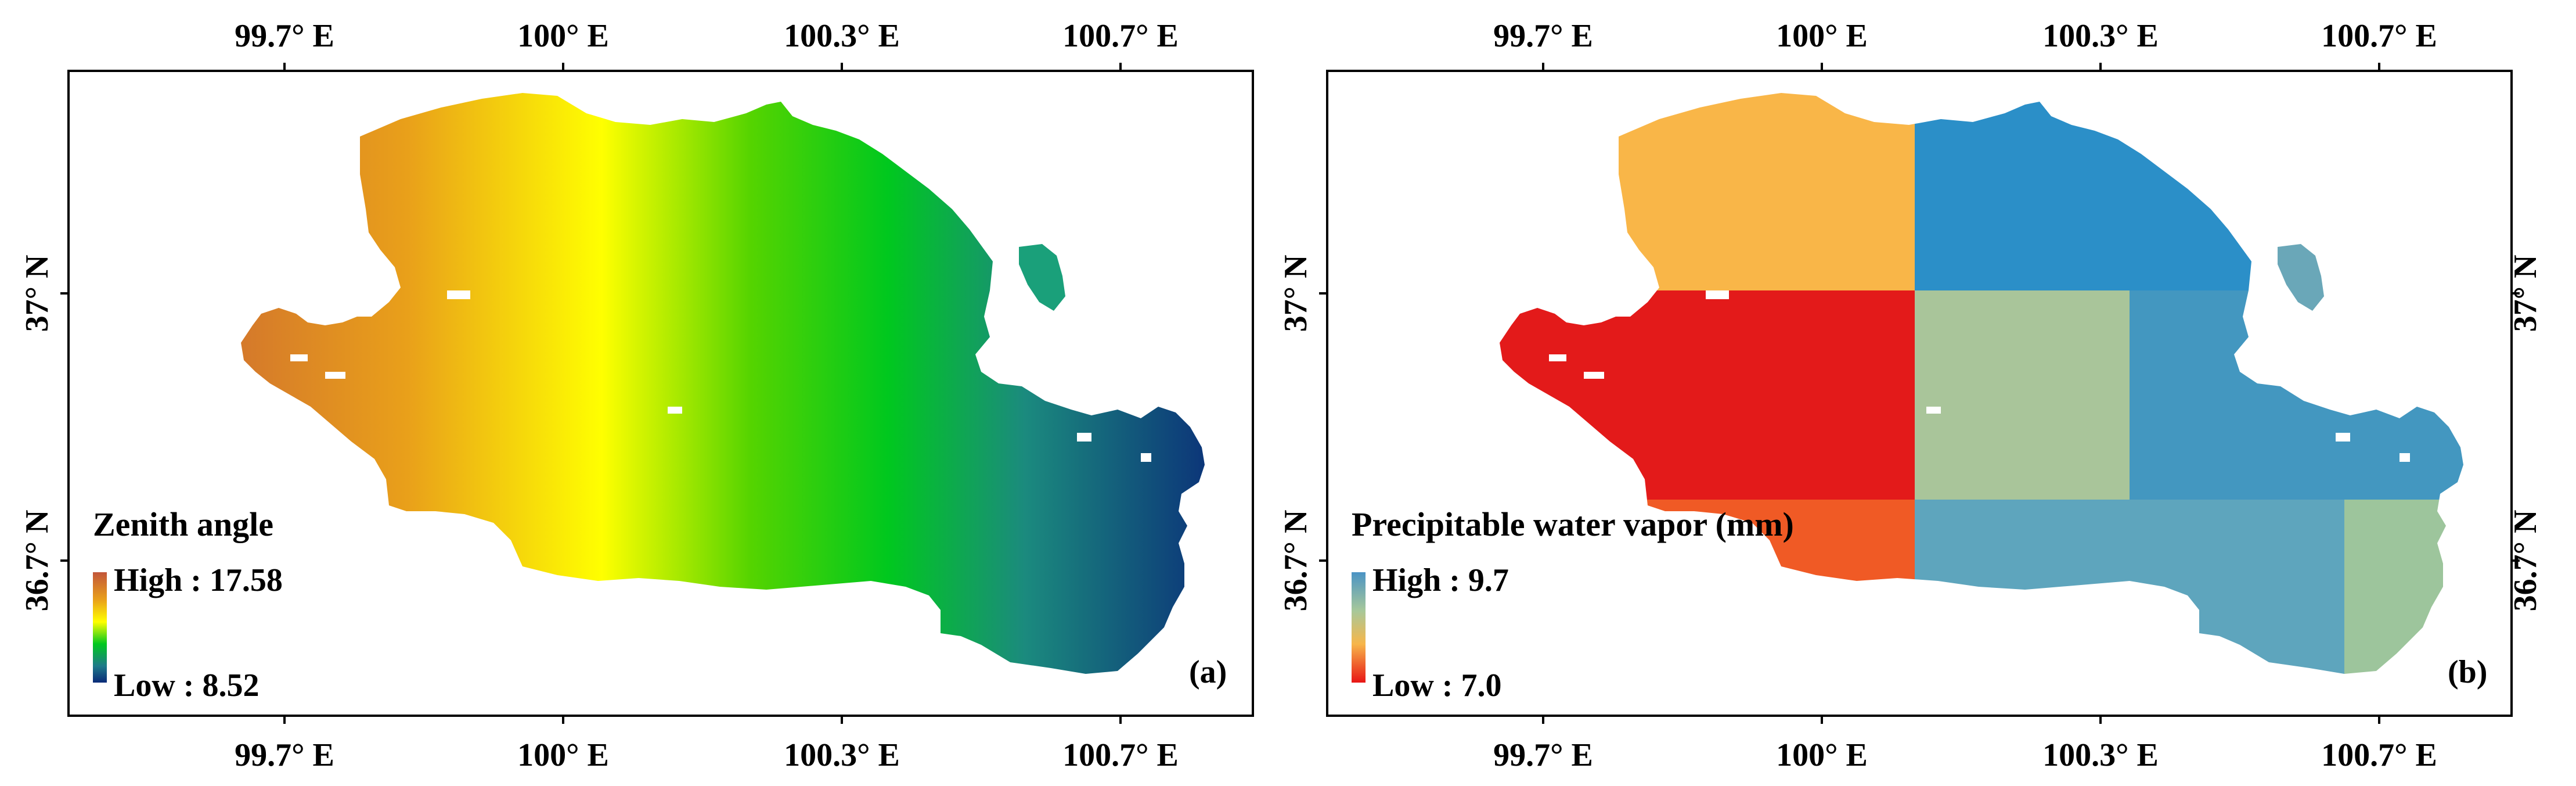 This screenshot has height=786, width=2576. What do you see at coordinates (183, 524) in the screenshot?
I see `legend-title-a: Zenith angle` at bounding box center [183, 524].